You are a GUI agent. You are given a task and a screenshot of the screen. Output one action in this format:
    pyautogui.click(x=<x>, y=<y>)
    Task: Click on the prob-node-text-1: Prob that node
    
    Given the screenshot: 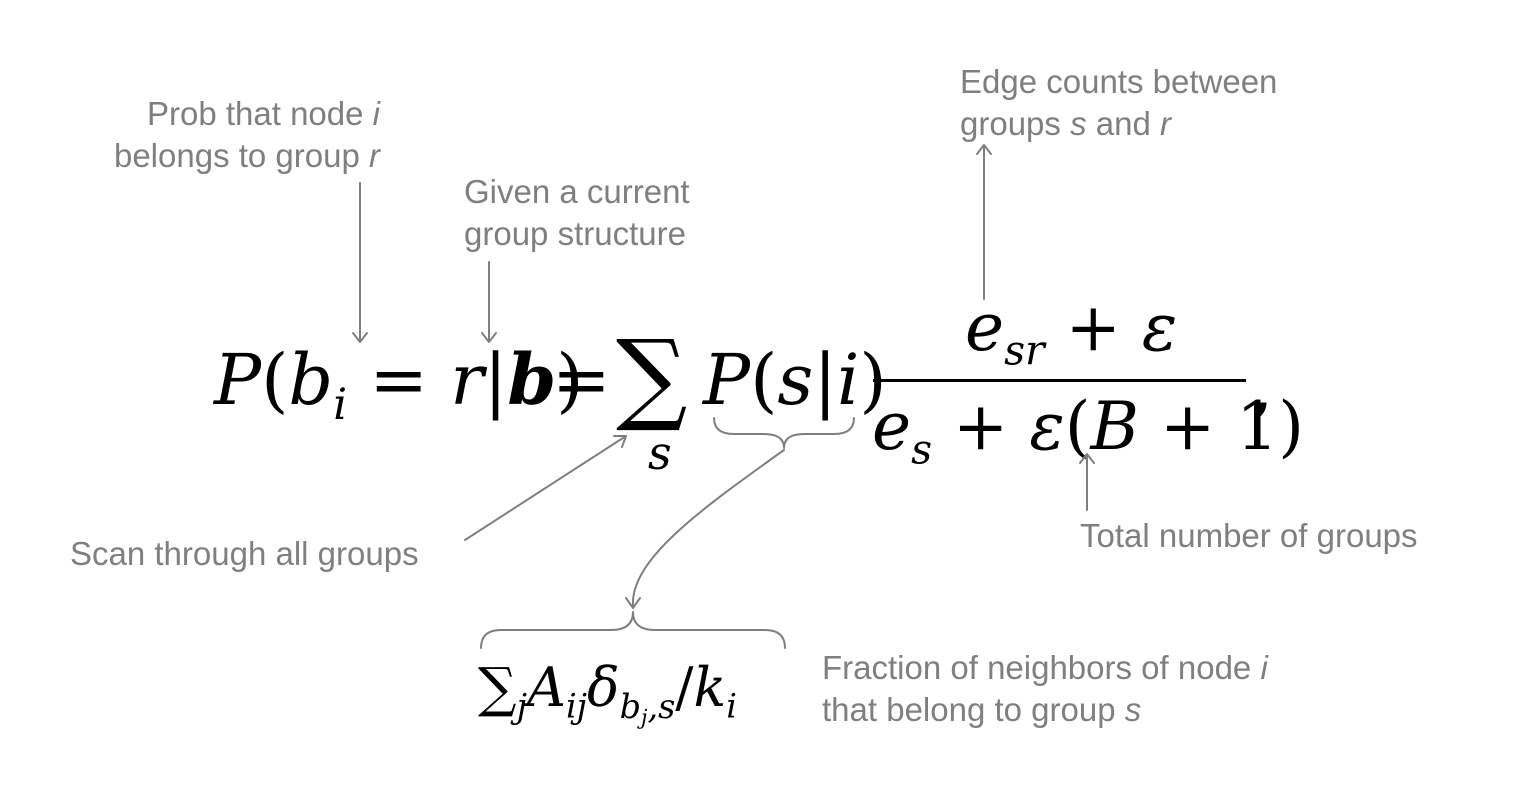 What is the action you would take?
    pyautogui.click(x=259, y=113)
    